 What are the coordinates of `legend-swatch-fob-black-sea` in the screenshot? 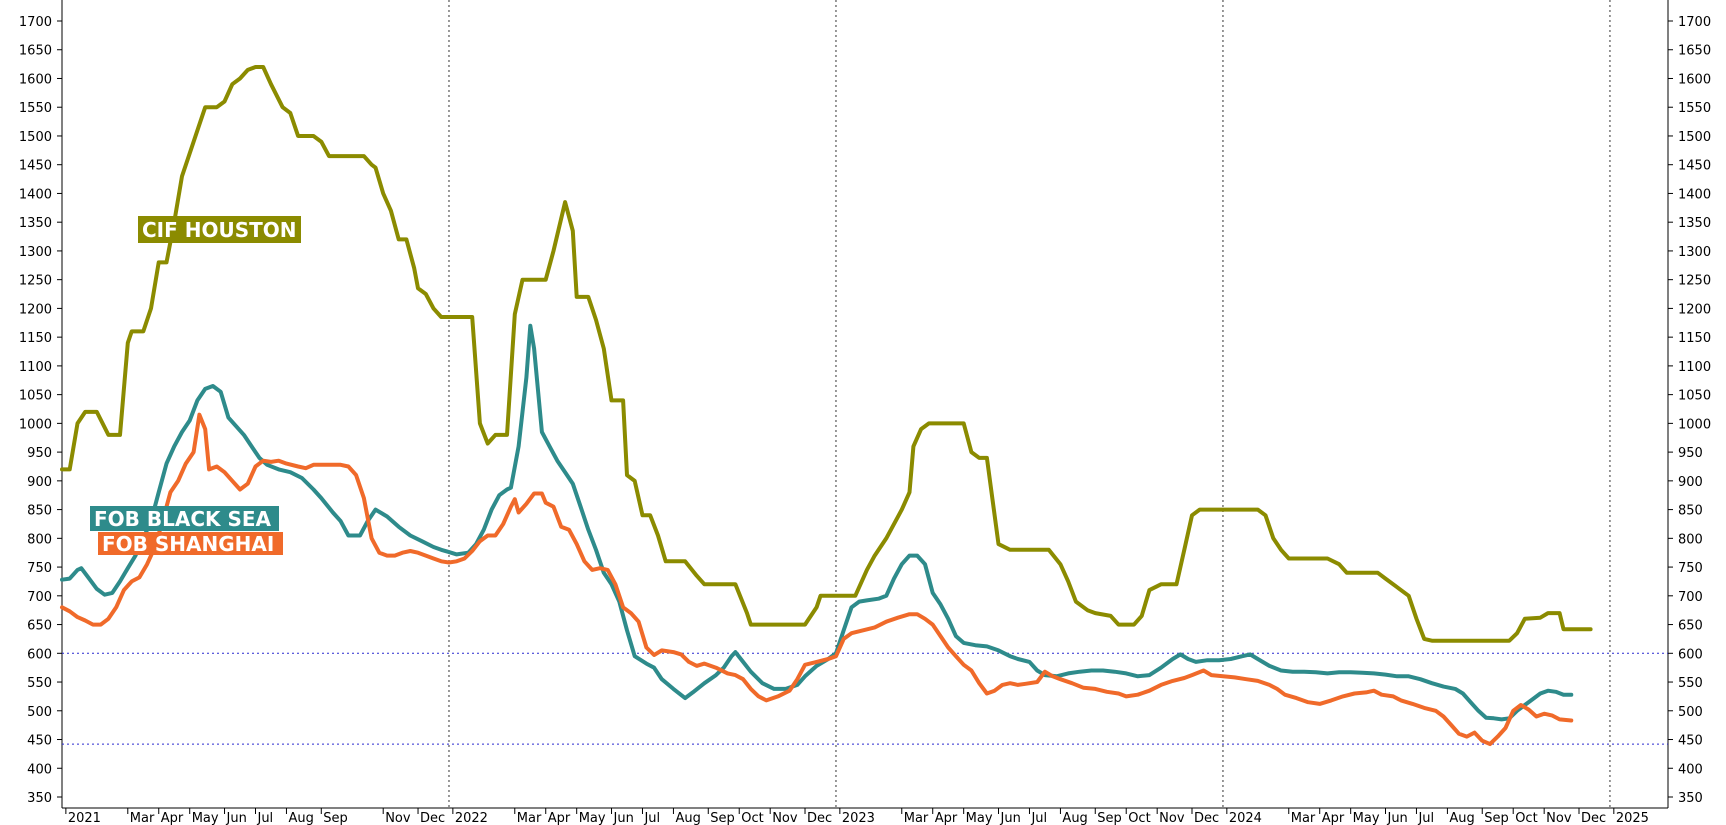 It's located at (184, 518).